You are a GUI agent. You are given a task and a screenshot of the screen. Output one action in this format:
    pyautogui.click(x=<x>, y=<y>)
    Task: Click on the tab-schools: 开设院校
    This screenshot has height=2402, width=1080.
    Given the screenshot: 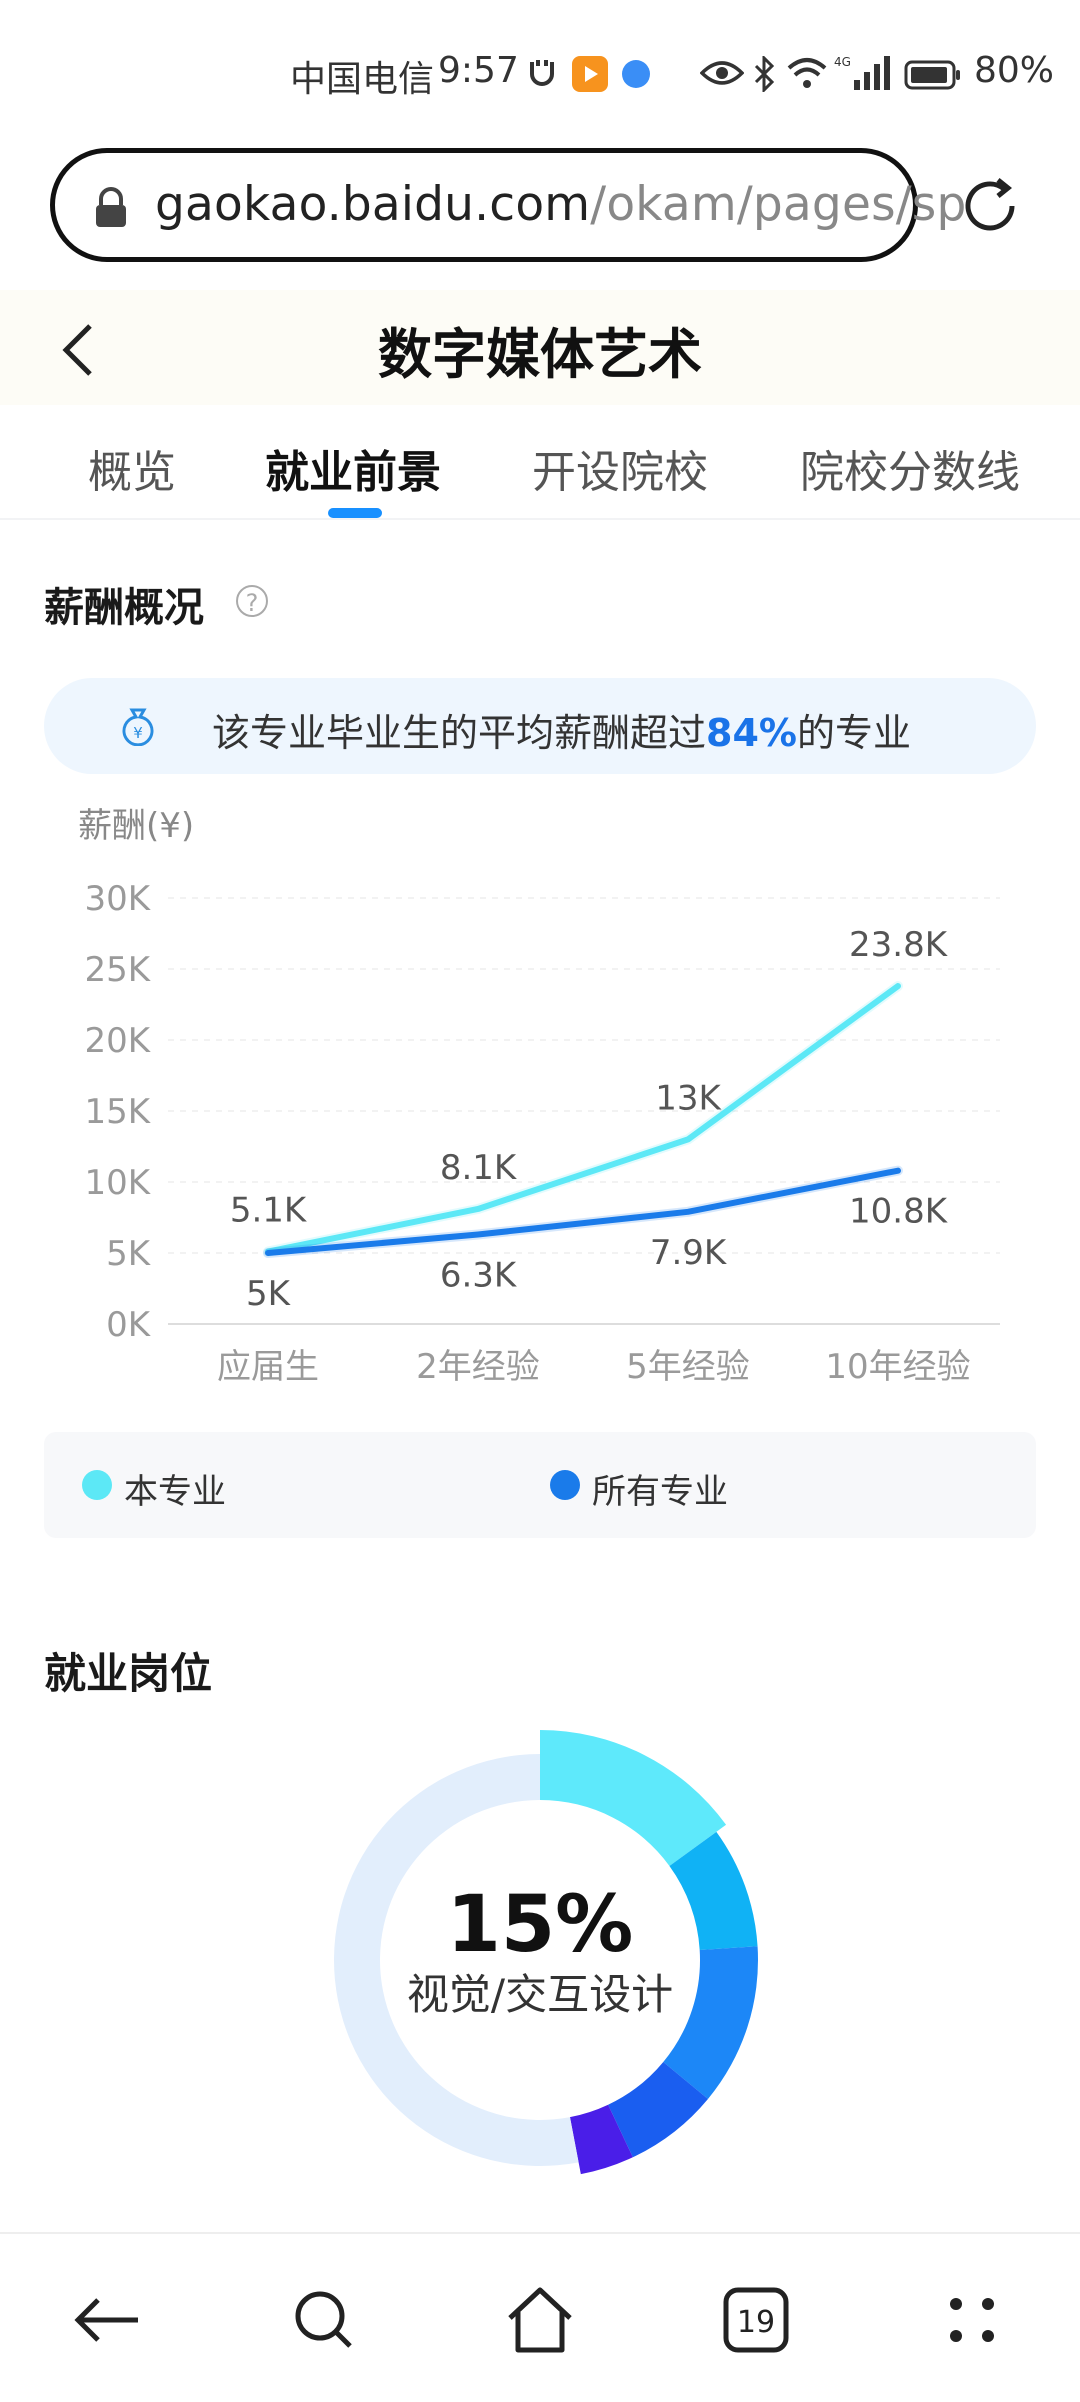 What is the action you would take?
    pyautogui.click(x=620, y=472)
    